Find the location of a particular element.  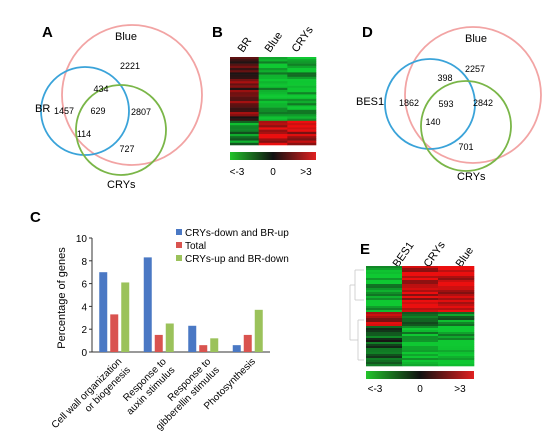

x-tick-label: Response toauxin stimulus is located at coordinates (146, 386).